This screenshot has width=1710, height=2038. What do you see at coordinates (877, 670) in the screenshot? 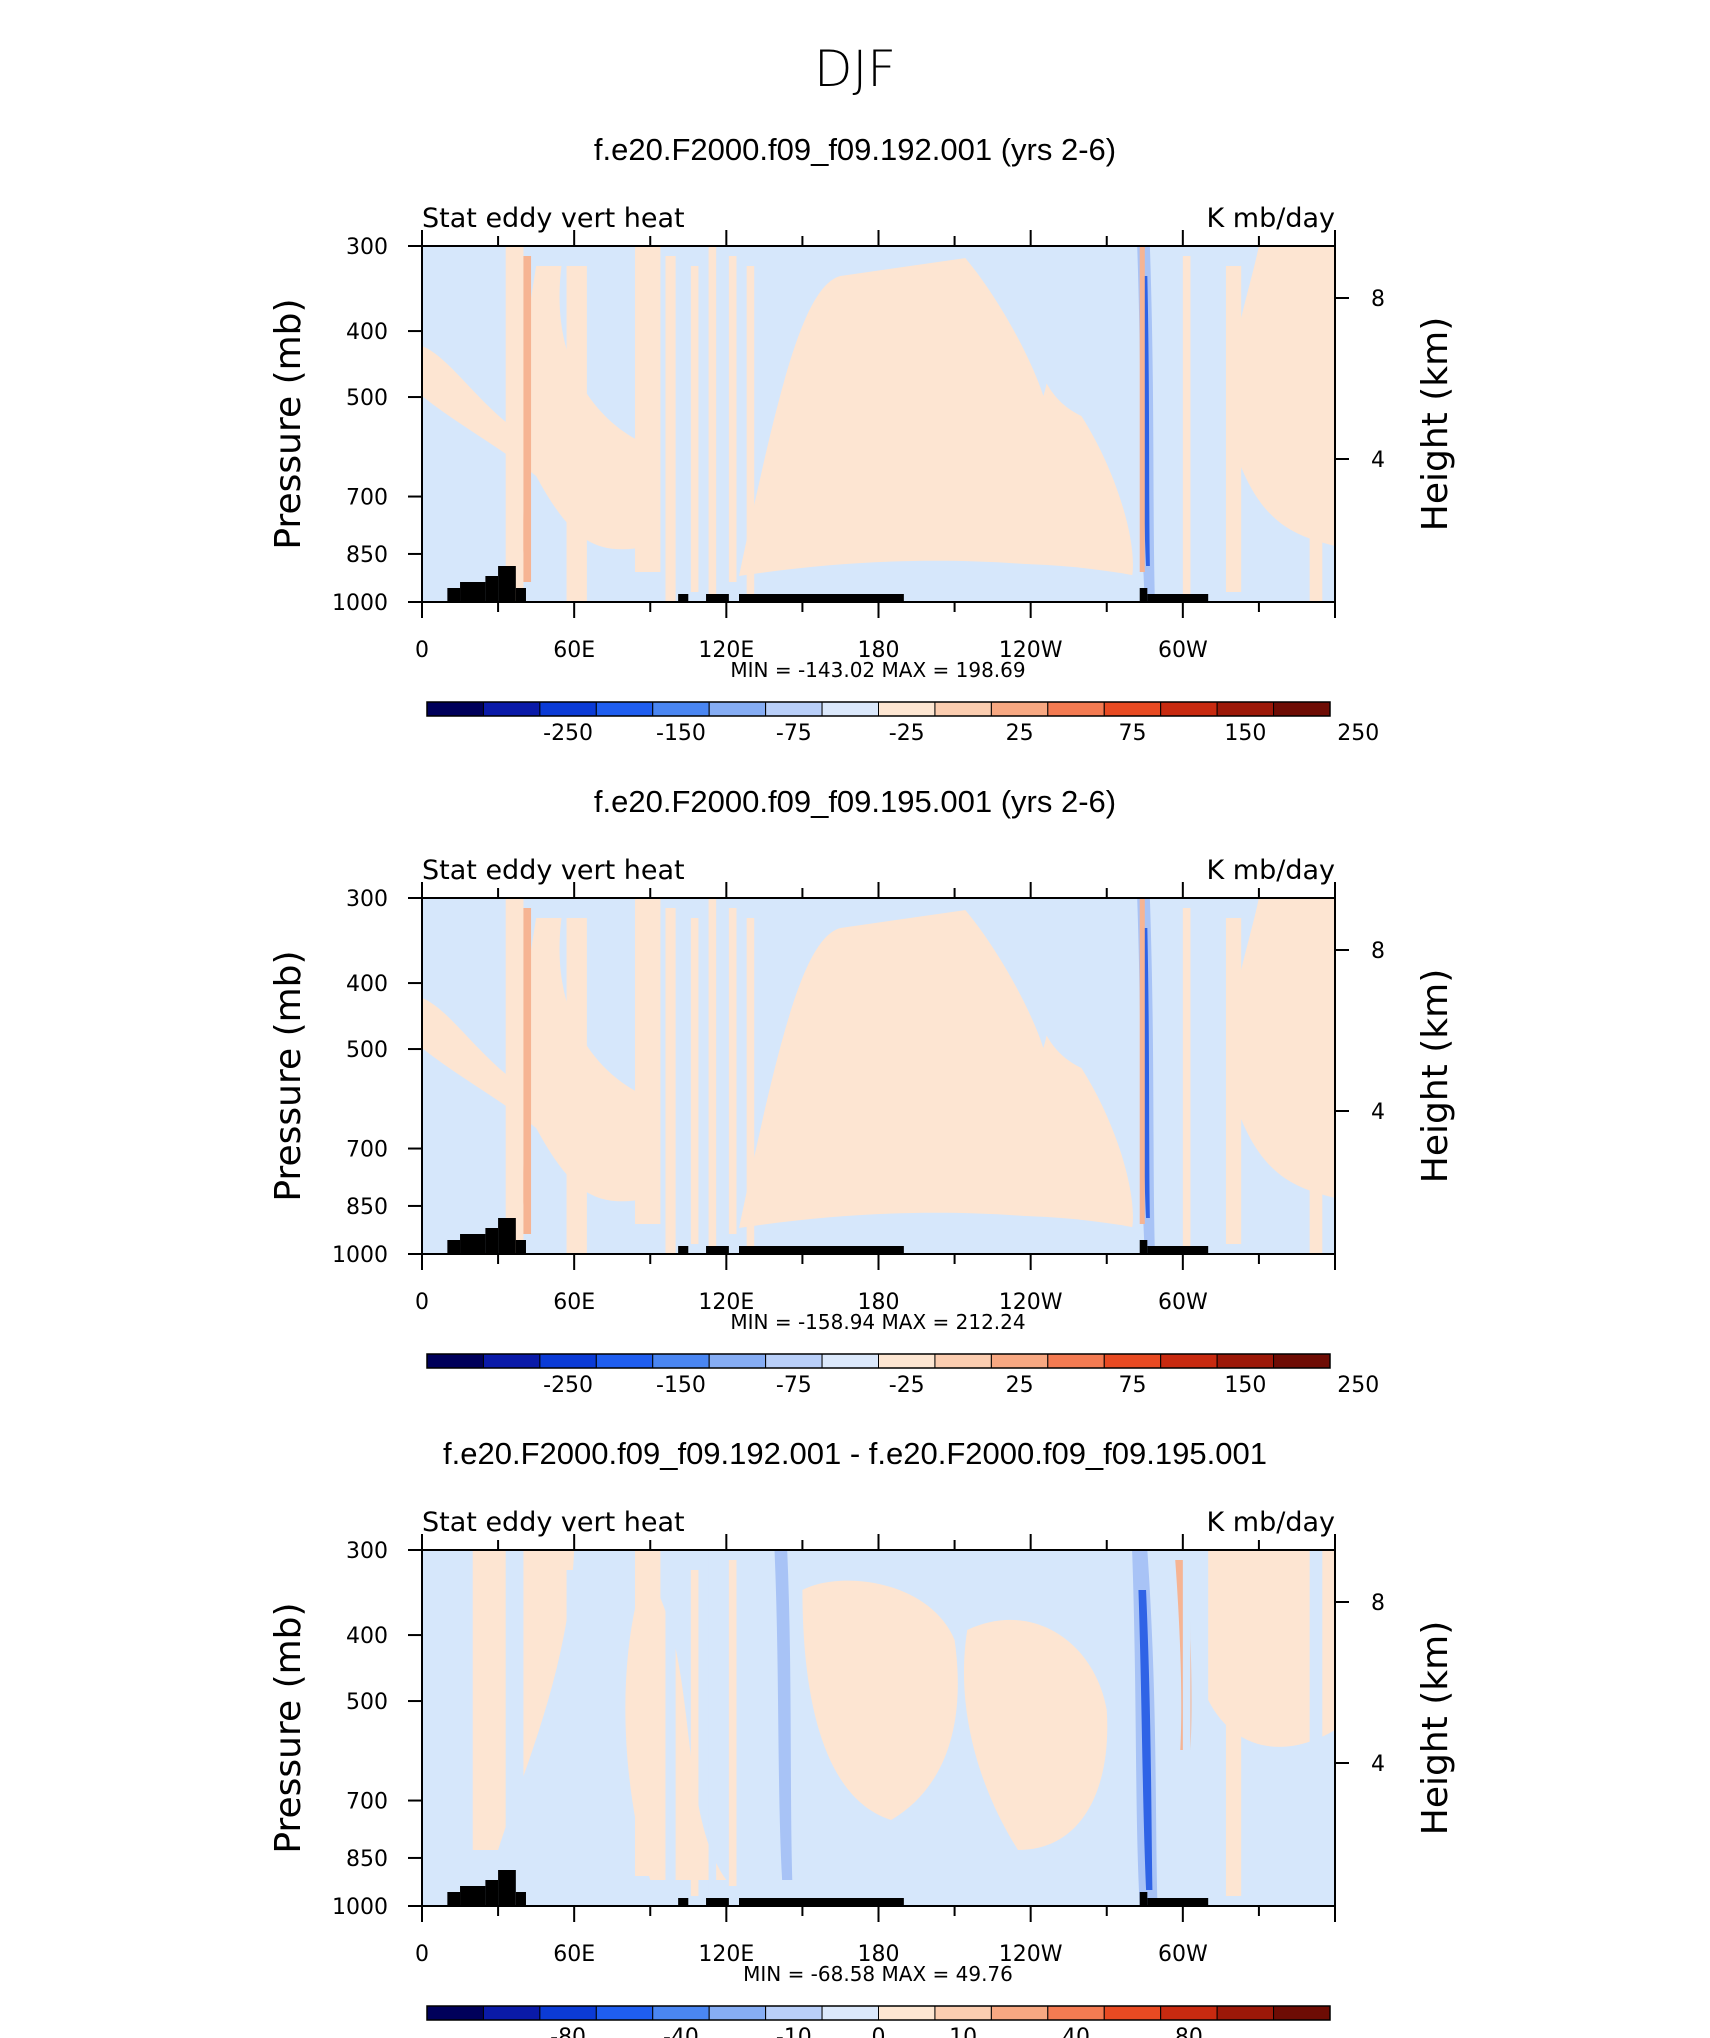
I see `min-max-stats: MIN = -143.02 MAX = 198.69` at bounding box center [877, 670].